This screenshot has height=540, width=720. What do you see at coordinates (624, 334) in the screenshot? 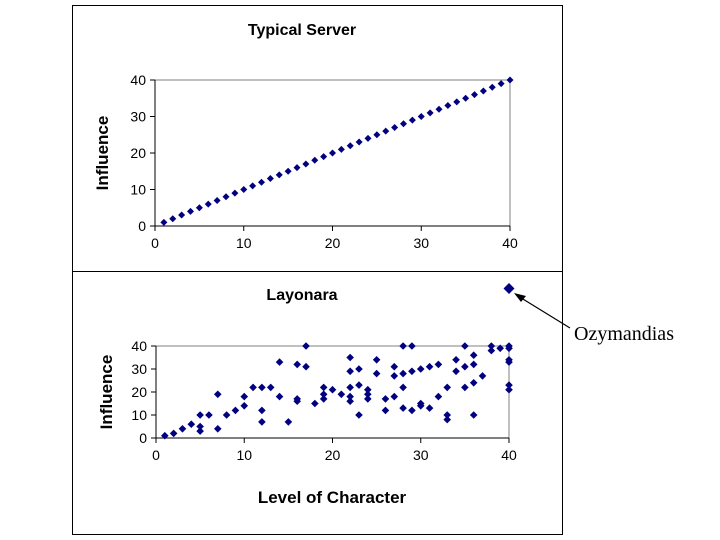
I see `outlier-label: Ozymandias` at bounding box center [624, 334].